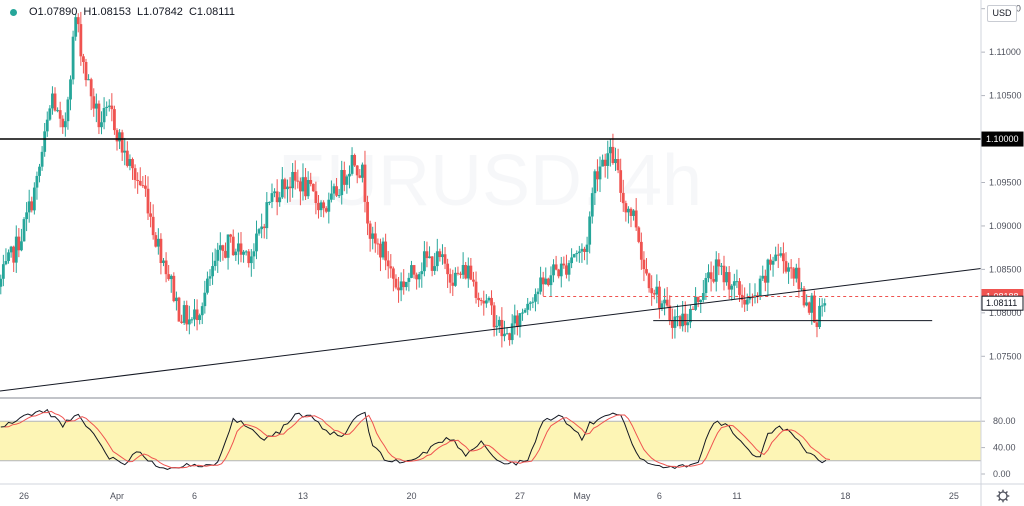 This screenshot has height=506, width=1024. What do you see at coordinates (1006, 492) in the screenshot?
I see `gear-tooth` at bounding box center [1006, 492].